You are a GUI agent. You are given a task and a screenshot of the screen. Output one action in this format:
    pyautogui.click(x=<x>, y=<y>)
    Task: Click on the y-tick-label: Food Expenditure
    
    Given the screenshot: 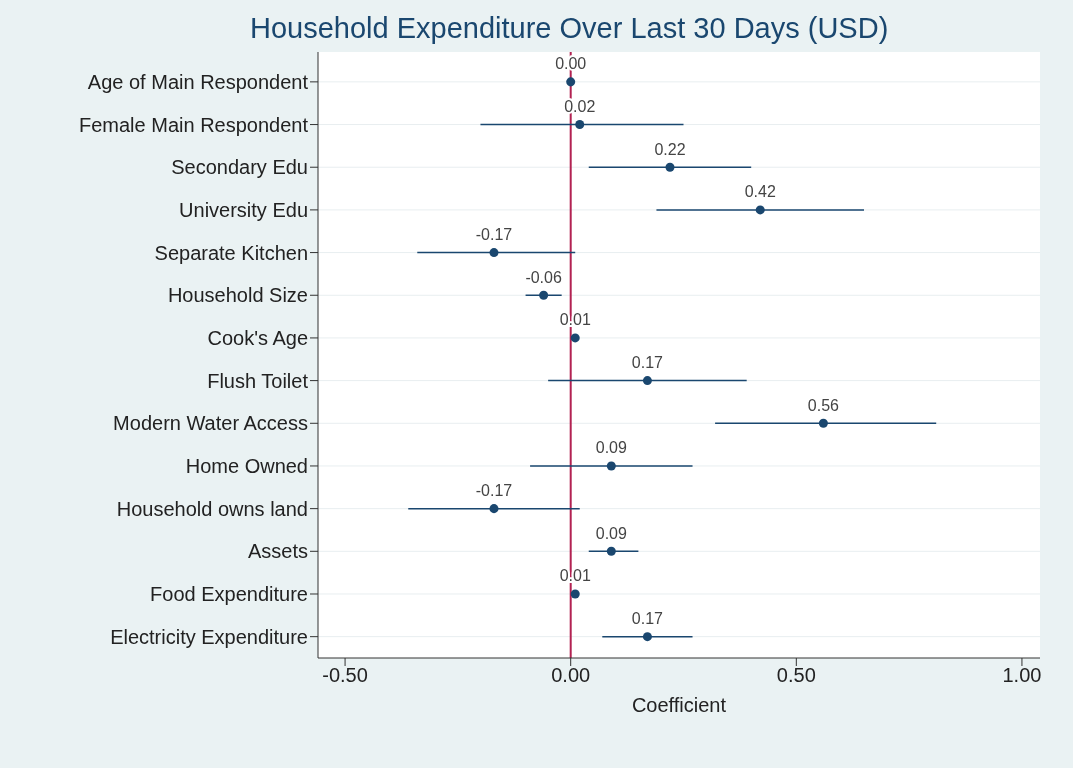 What is the action you would take?
    pyautogui.click(x=229, y=594)
    